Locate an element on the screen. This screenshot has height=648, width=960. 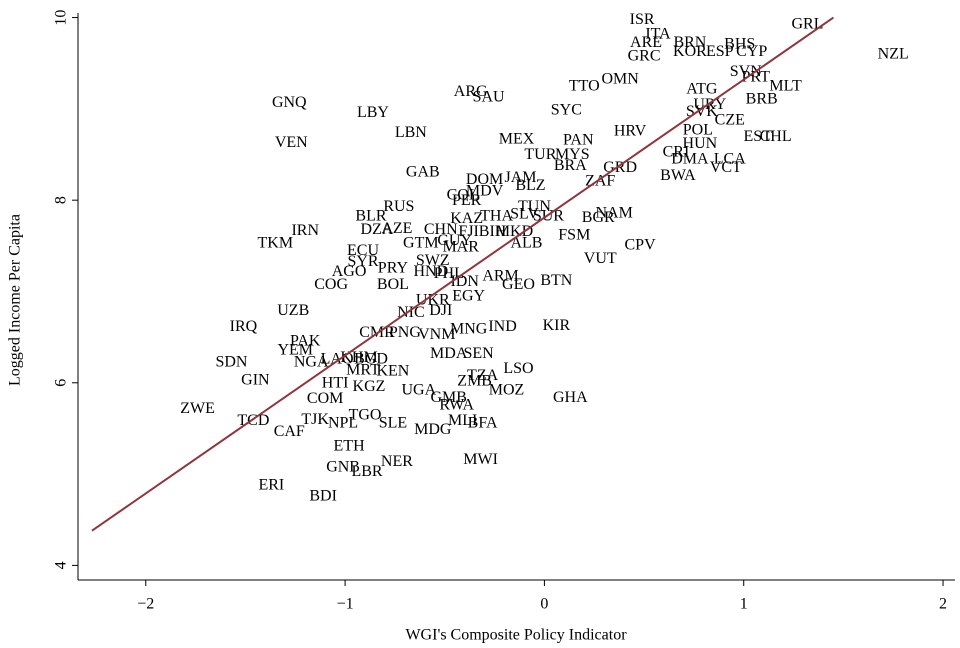
point-label: AZE is located at coordinates (396, 228).